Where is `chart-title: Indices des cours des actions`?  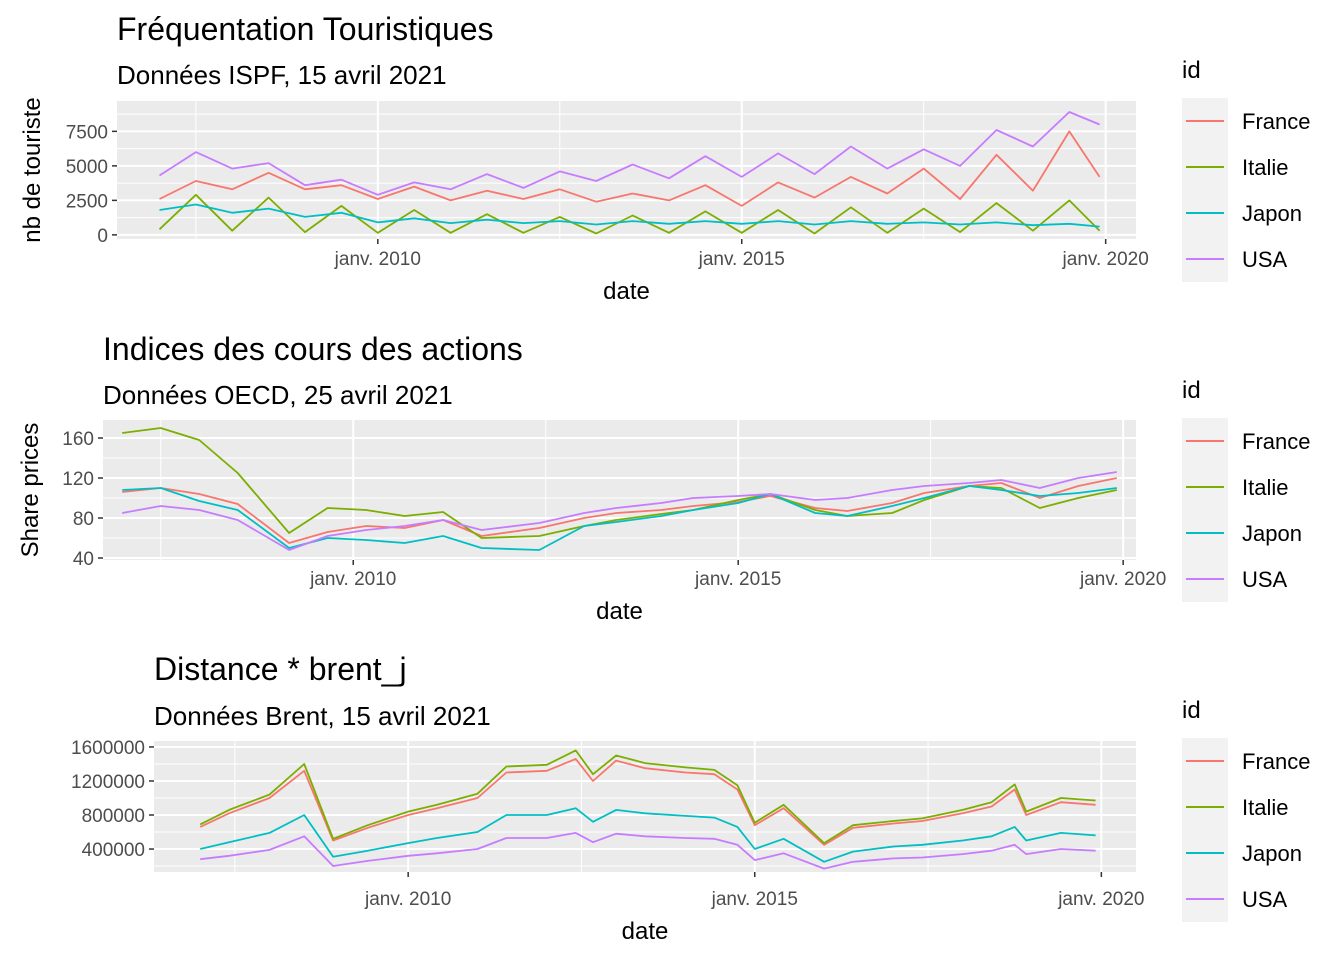 chart-title: Indices des cours des actions is located at coordinates (313, 349).